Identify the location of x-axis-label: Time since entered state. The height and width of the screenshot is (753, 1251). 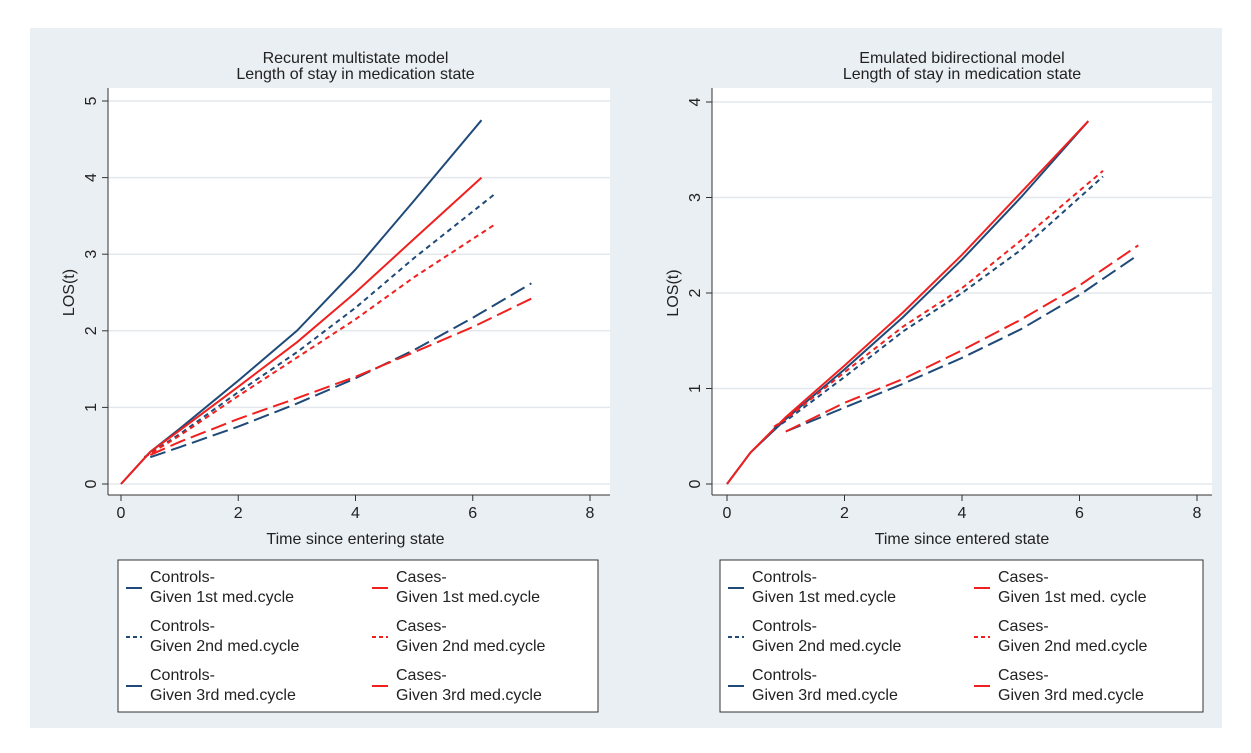
(962, 539).